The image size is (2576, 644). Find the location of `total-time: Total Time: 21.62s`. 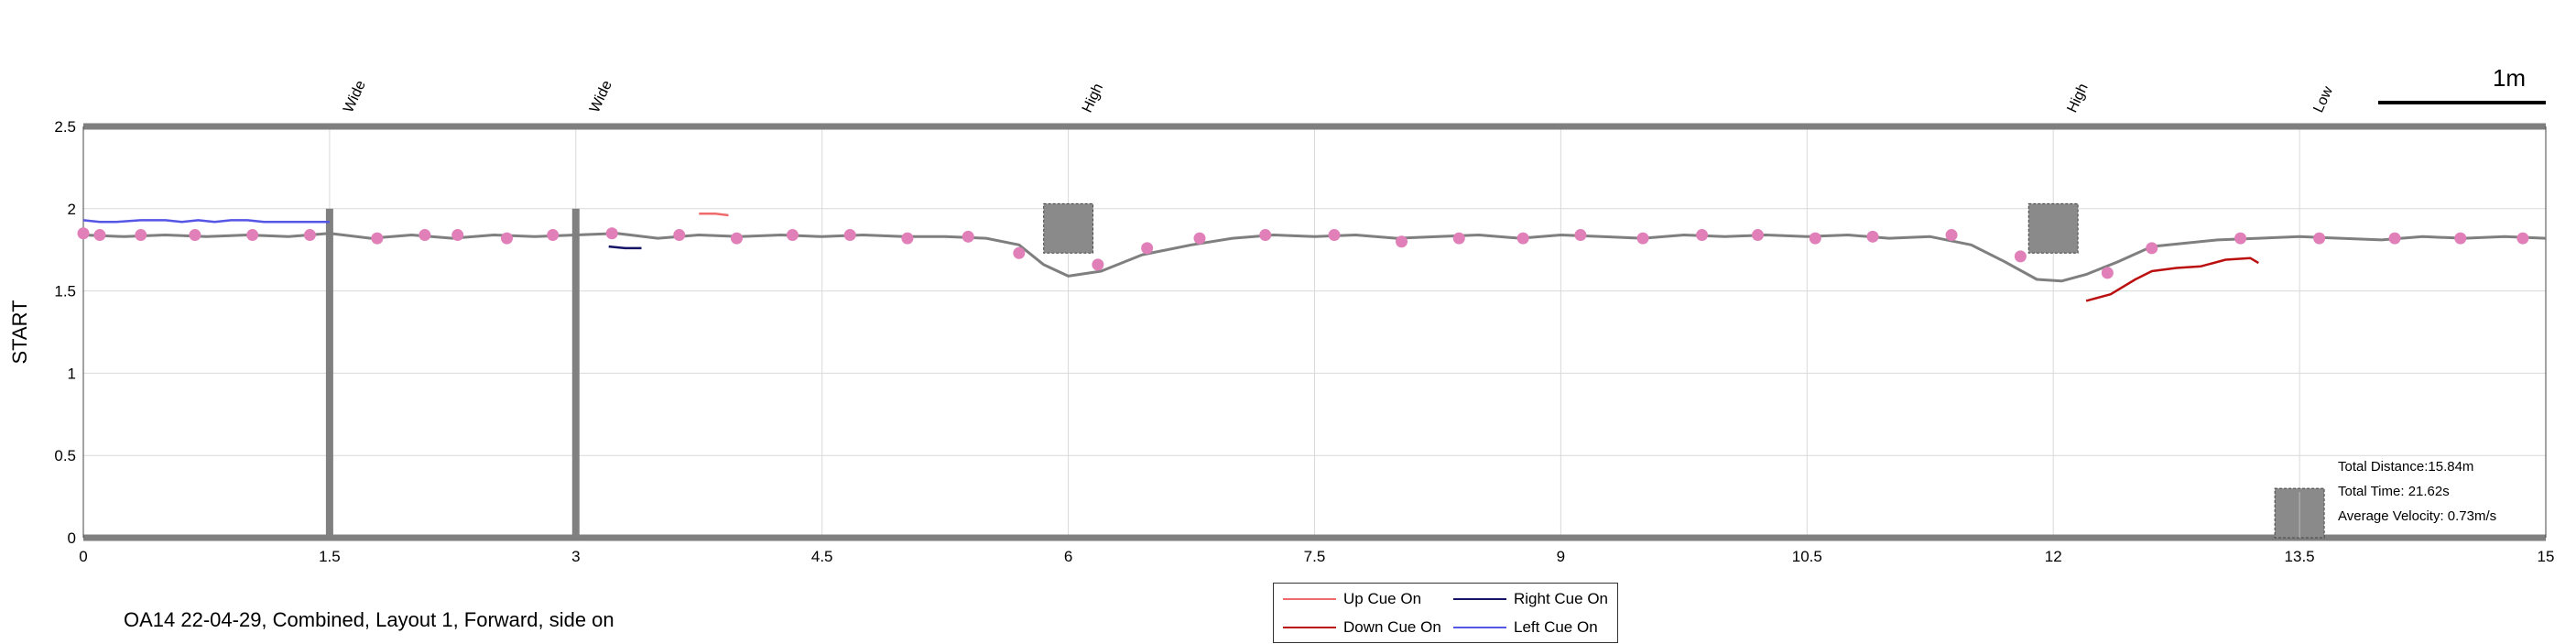

total-time: Total Time: 21.62s is located at coordinates (2394, 492).